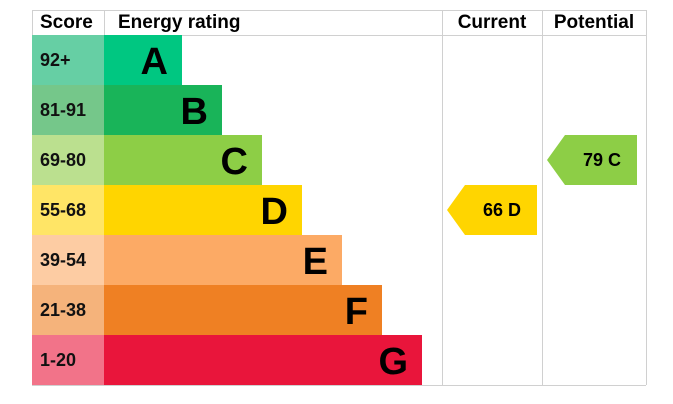  I want to click on rating-bar-b: B, so click(163, 110).